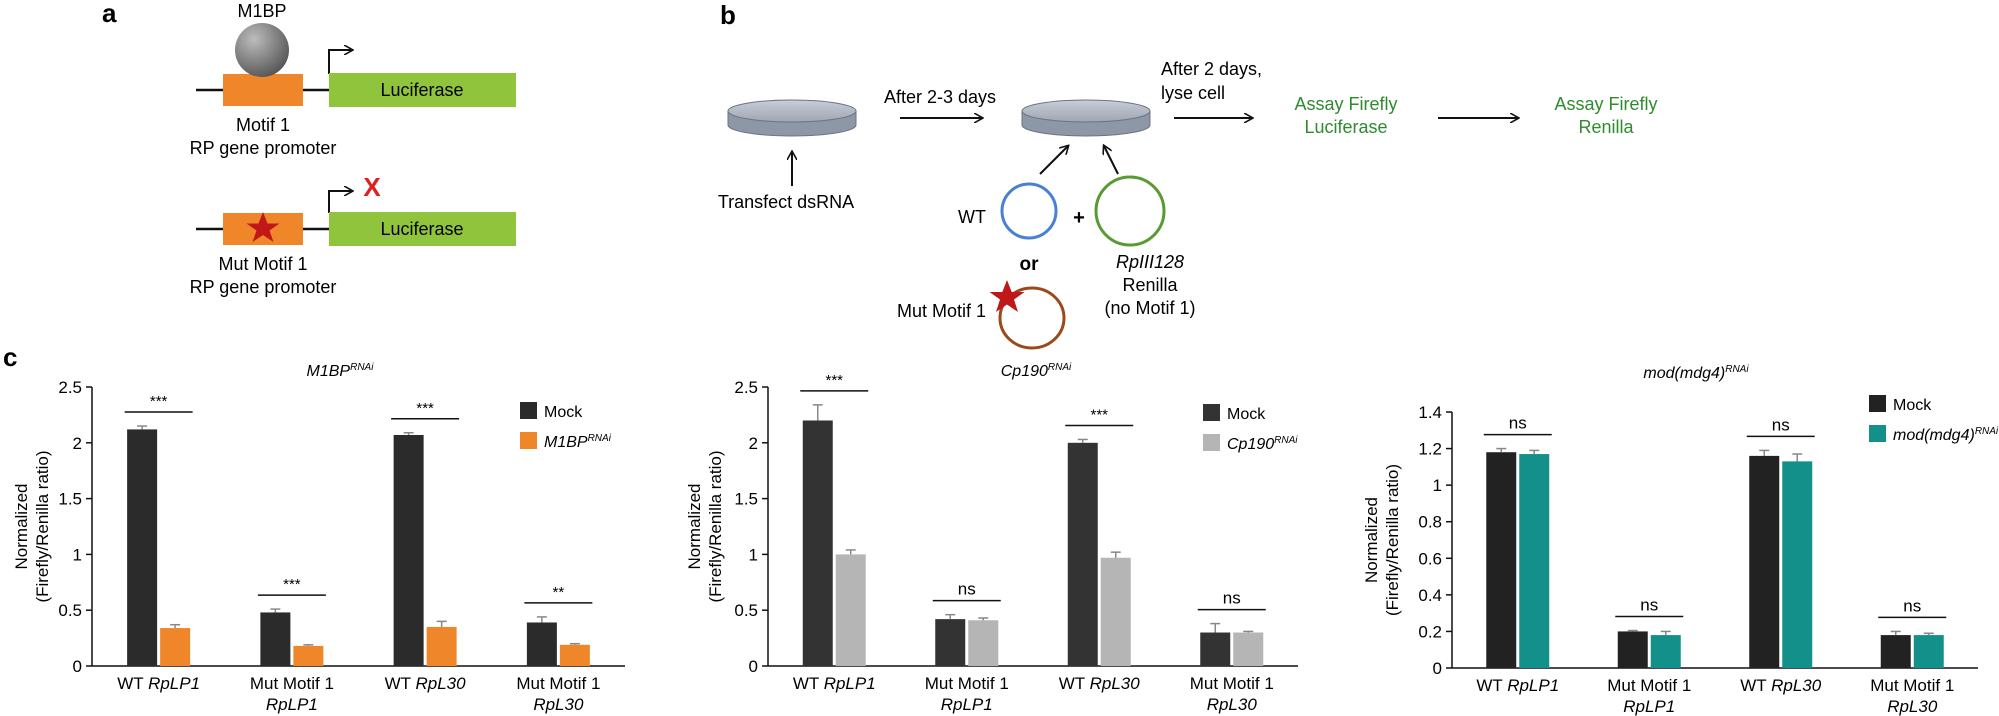  I want to click on assay2-label-1: Assay Firefly, so click(1605, 104).